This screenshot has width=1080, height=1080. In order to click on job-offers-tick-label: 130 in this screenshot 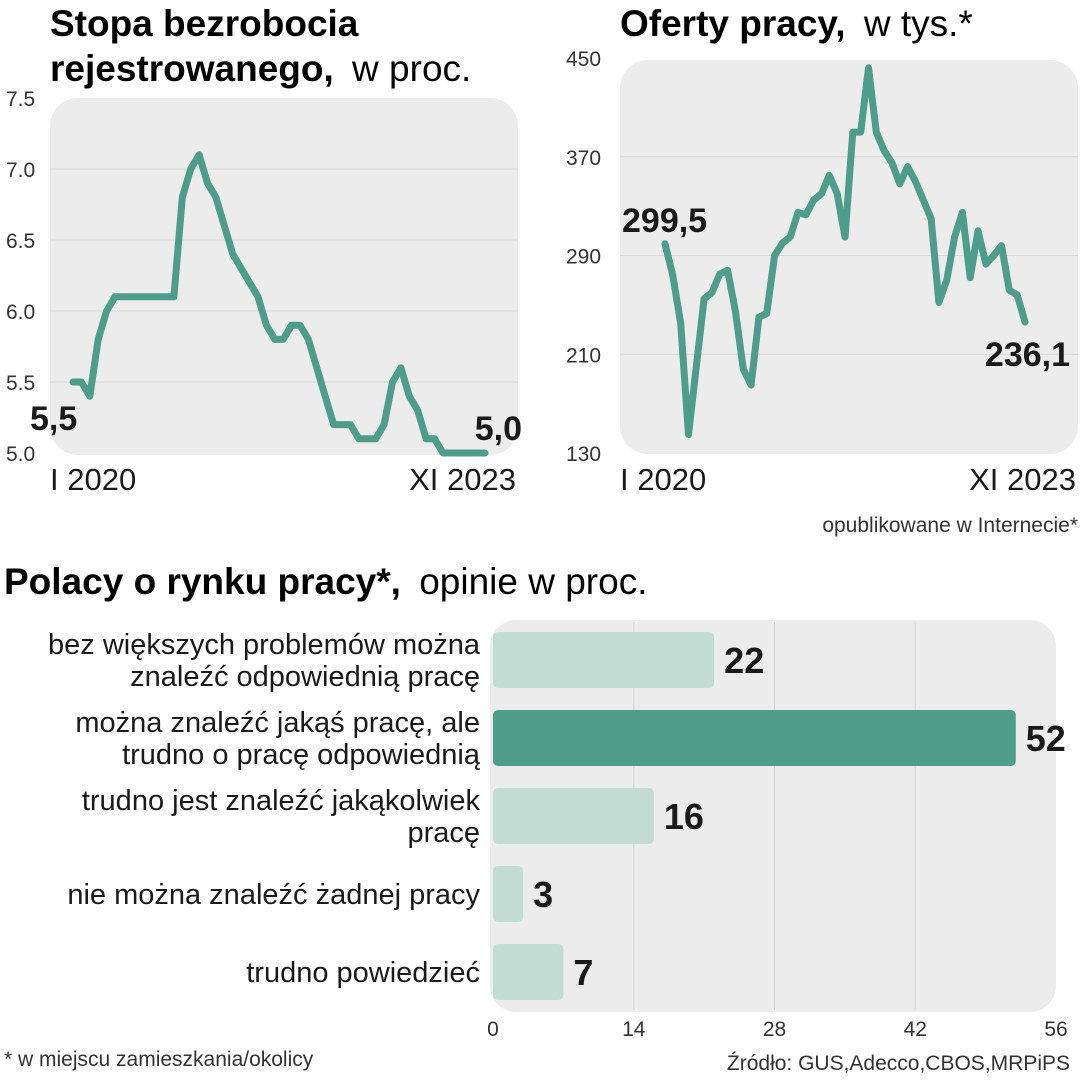, I will do `click(583, 454)`.